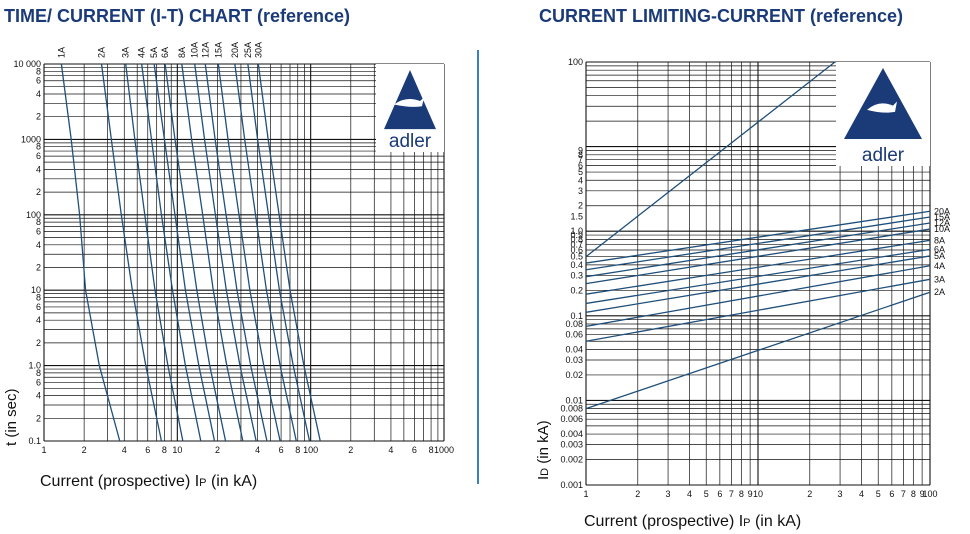 The image size is (970, 534). Describe the element at coordinates (776, 521) in the screenshot. I see `x-axis-label-unit: (in kA)` at that location.